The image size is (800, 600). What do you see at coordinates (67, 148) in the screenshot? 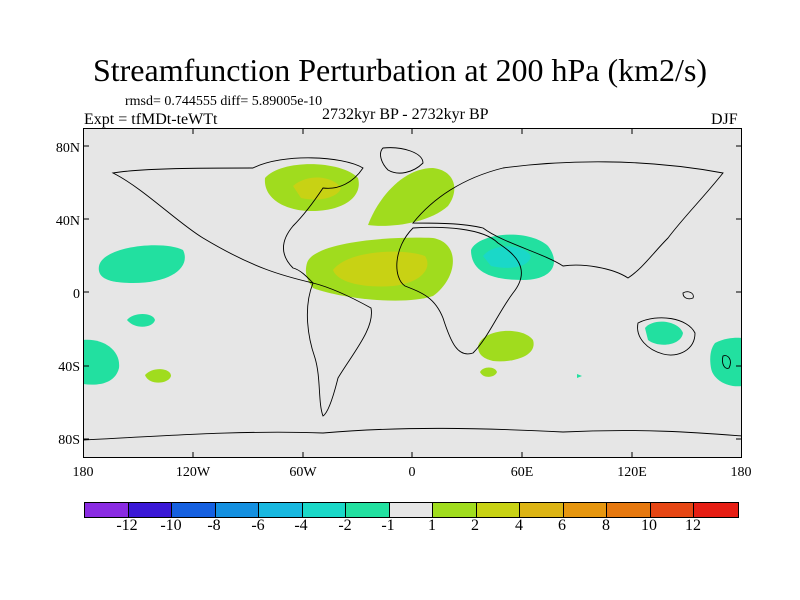
I see `lat-tick-80n: 80N` at bounding box center [67, 148].